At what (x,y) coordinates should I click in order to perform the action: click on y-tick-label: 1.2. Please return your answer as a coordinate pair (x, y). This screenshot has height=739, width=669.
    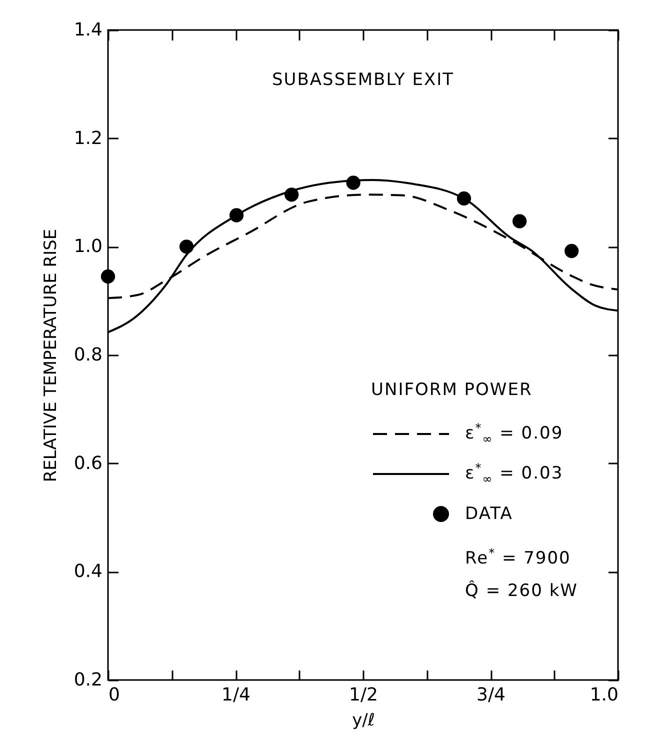
    Looking at the image, I should click on (88, 138).